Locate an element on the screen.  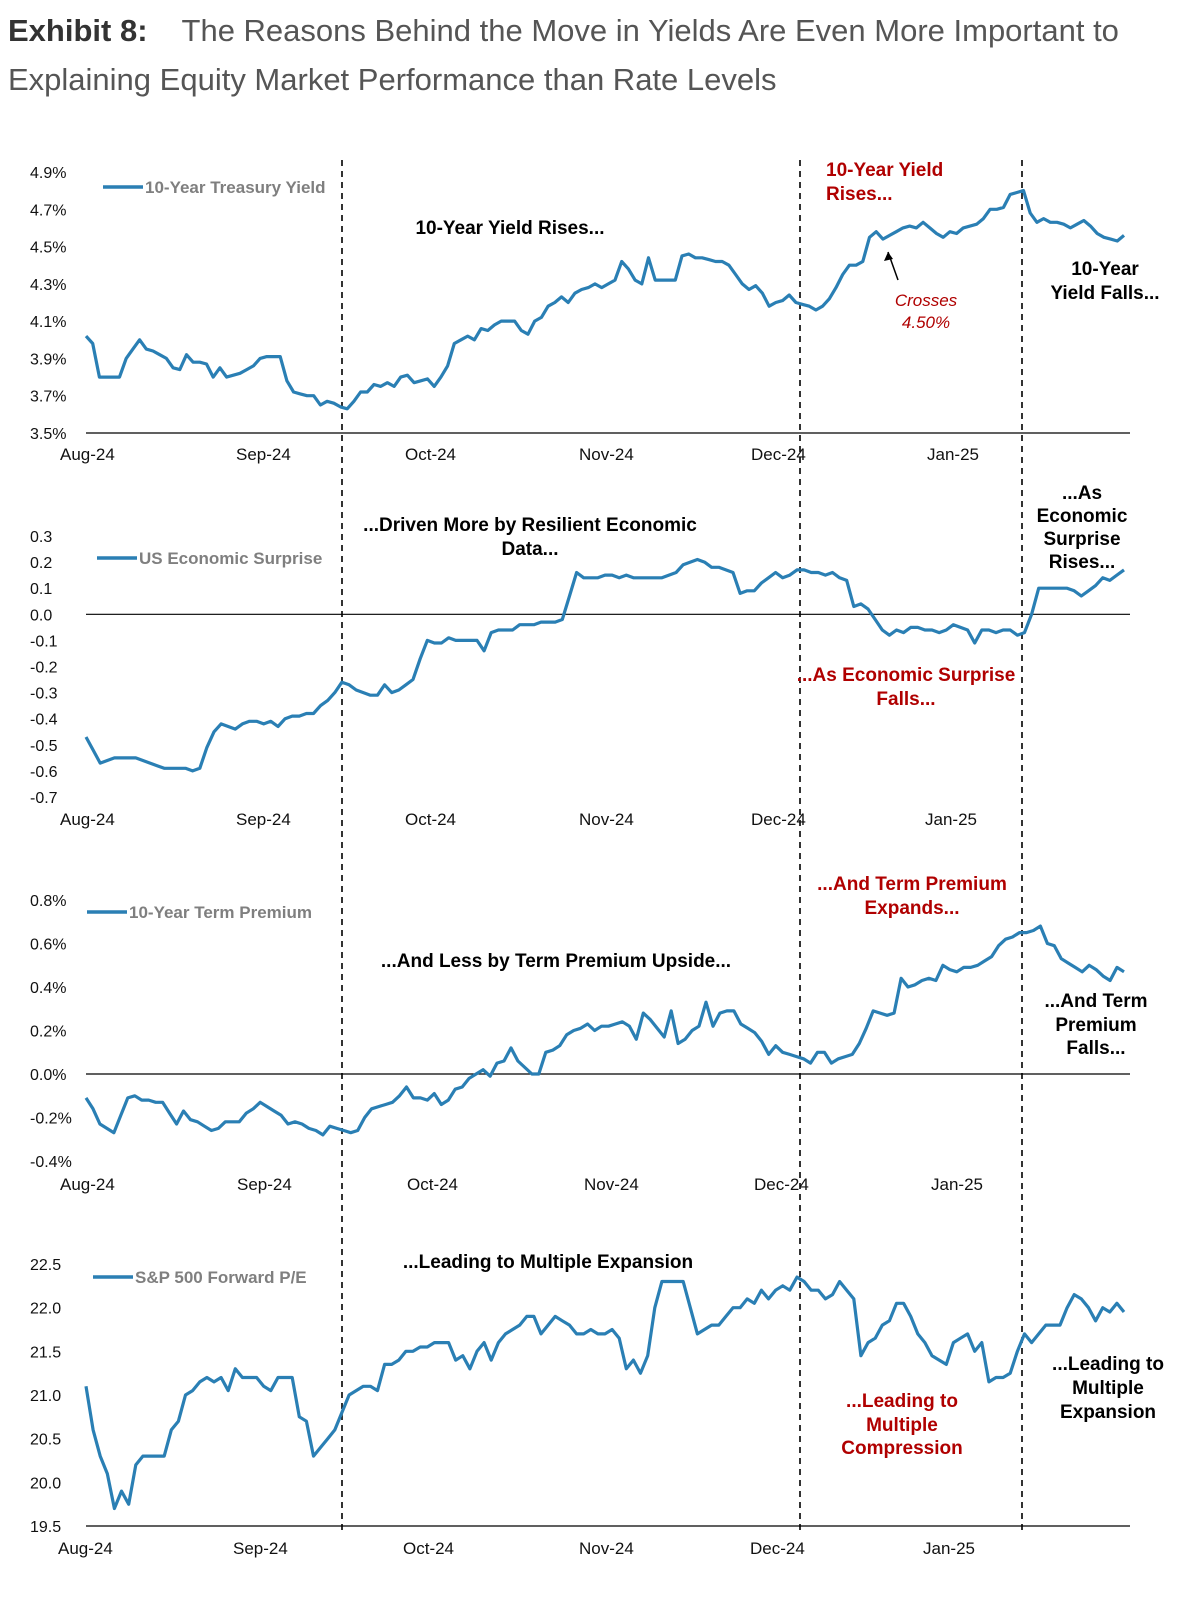
legend-label: 10-Year Treasury Yield is located at coordinates (235, 187).